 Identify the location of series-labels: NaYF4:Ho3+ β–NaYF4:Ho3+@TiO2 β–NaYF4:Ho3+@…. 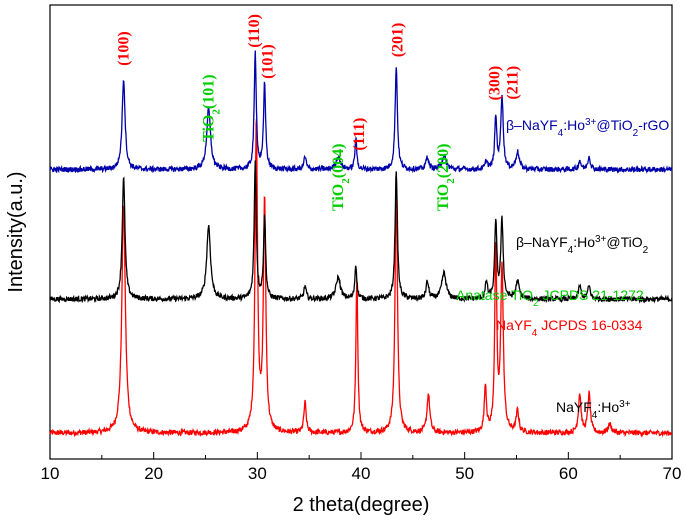
(587, 269).